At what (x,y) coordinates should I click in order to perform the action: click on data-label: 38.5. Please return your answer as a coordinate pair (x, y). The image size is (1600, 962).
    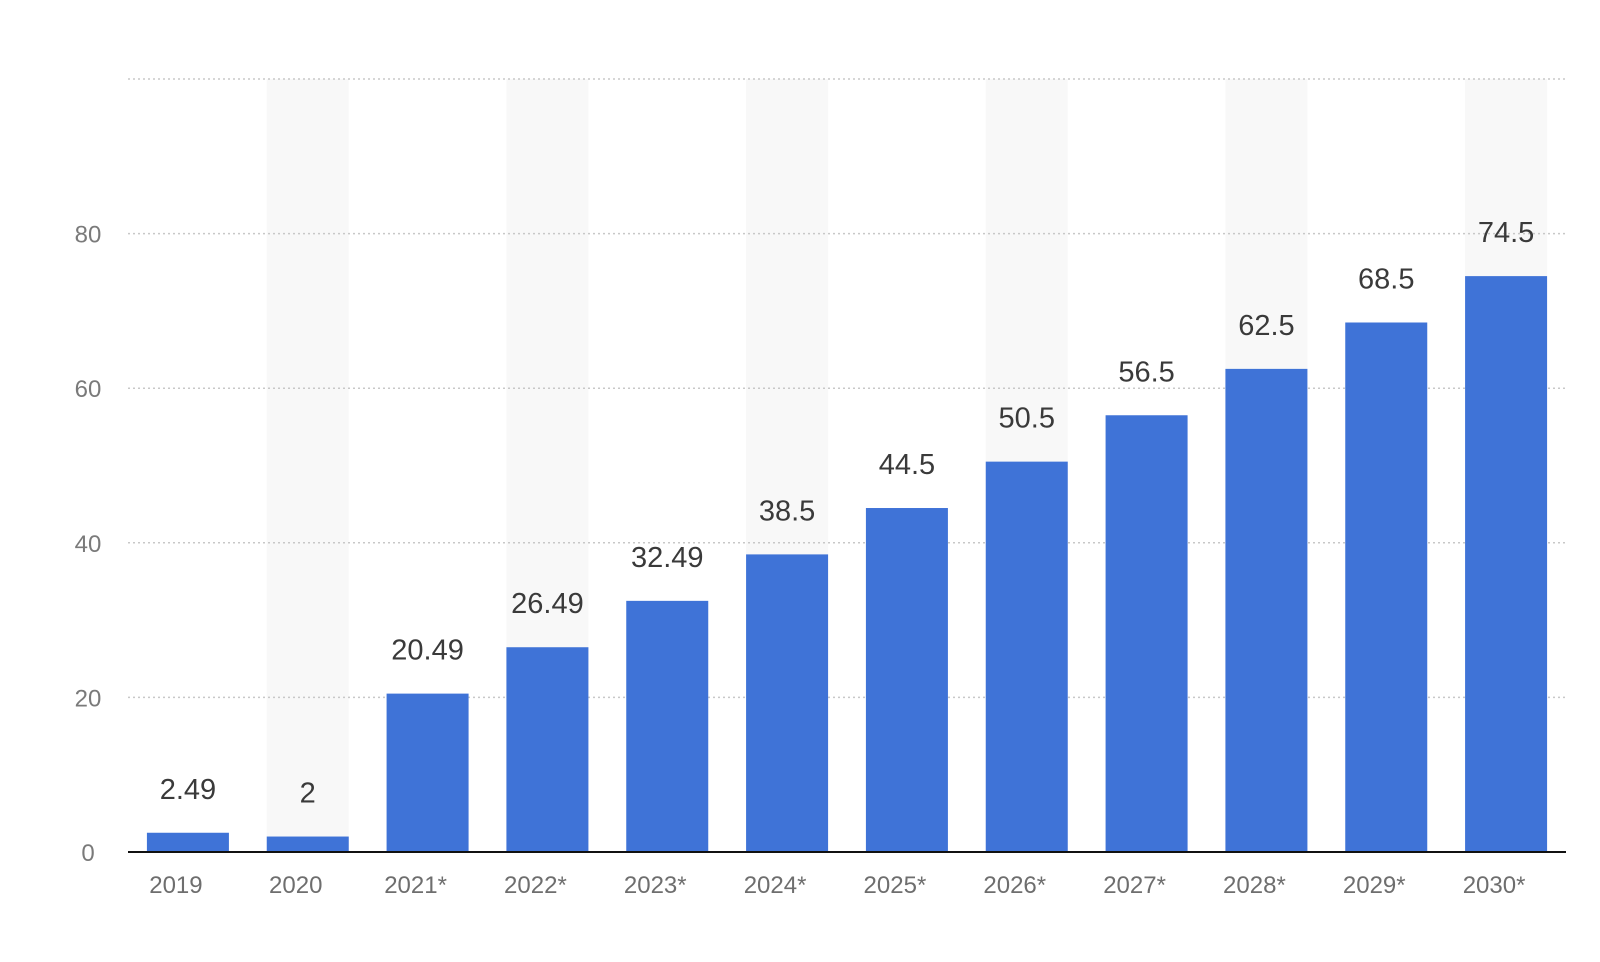
    Looking at the image, I should click on (787, 511).